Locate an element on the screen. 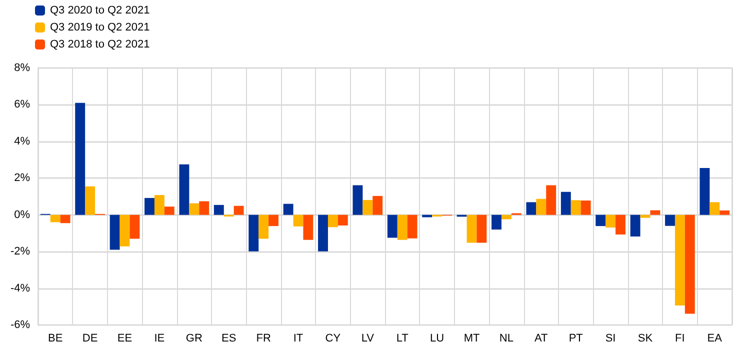 The width and height of the screenshot is (744, 353). x-tick-label: DE is located at coordinates (90, 338).